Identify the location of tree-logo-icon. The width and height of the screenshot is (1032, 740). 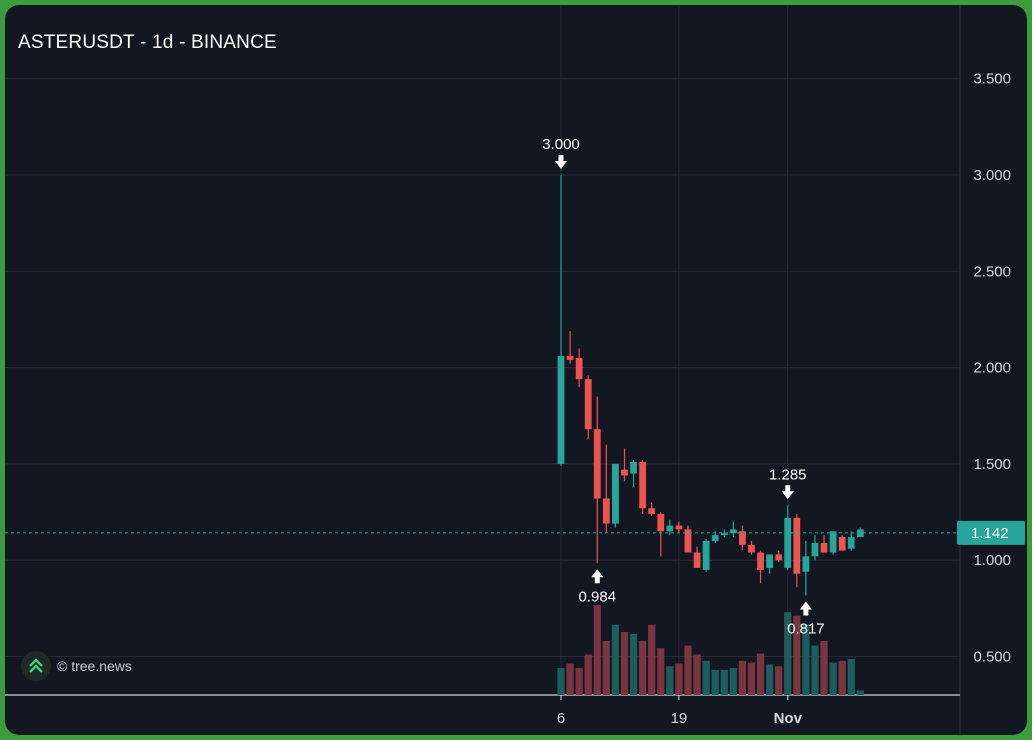
(36, 666).